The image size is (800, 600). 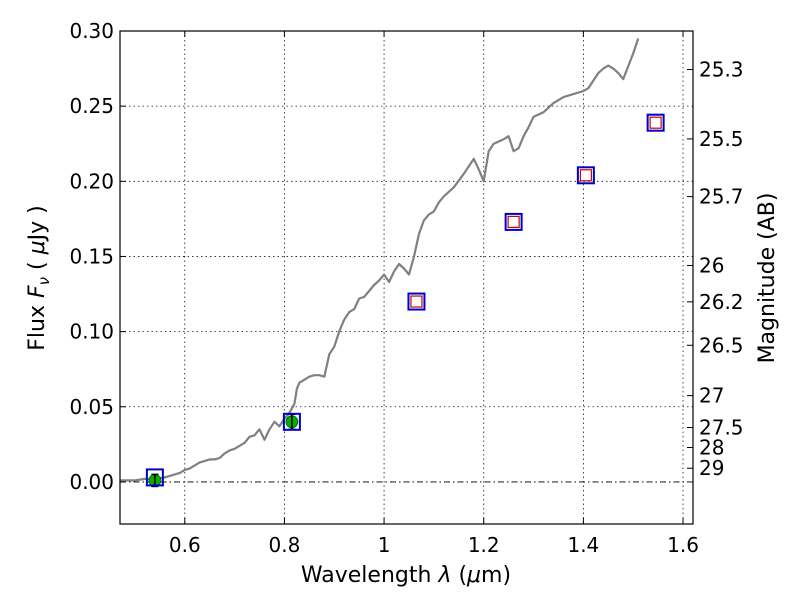 I want to click on y2-tick-label: 26, so click(x=711, y=265).